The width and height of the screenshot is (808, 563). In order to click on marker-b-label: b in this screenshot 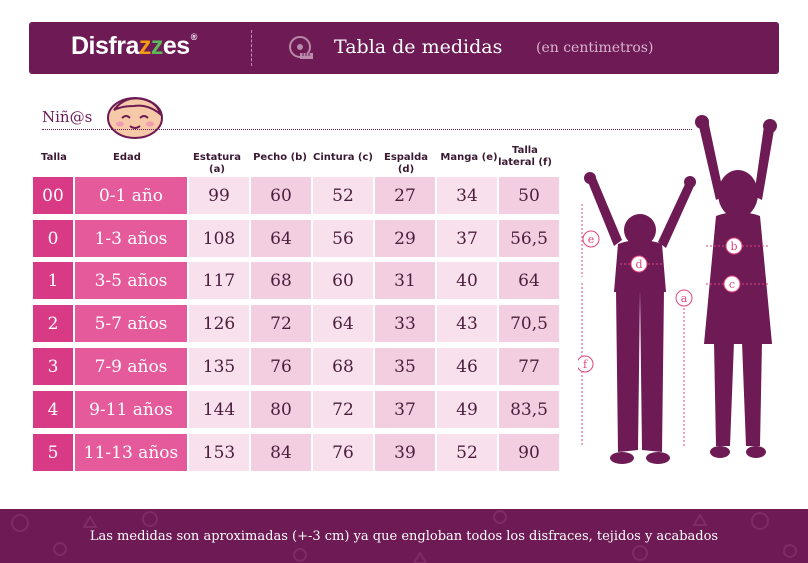, I will do `click(733, 246)`.